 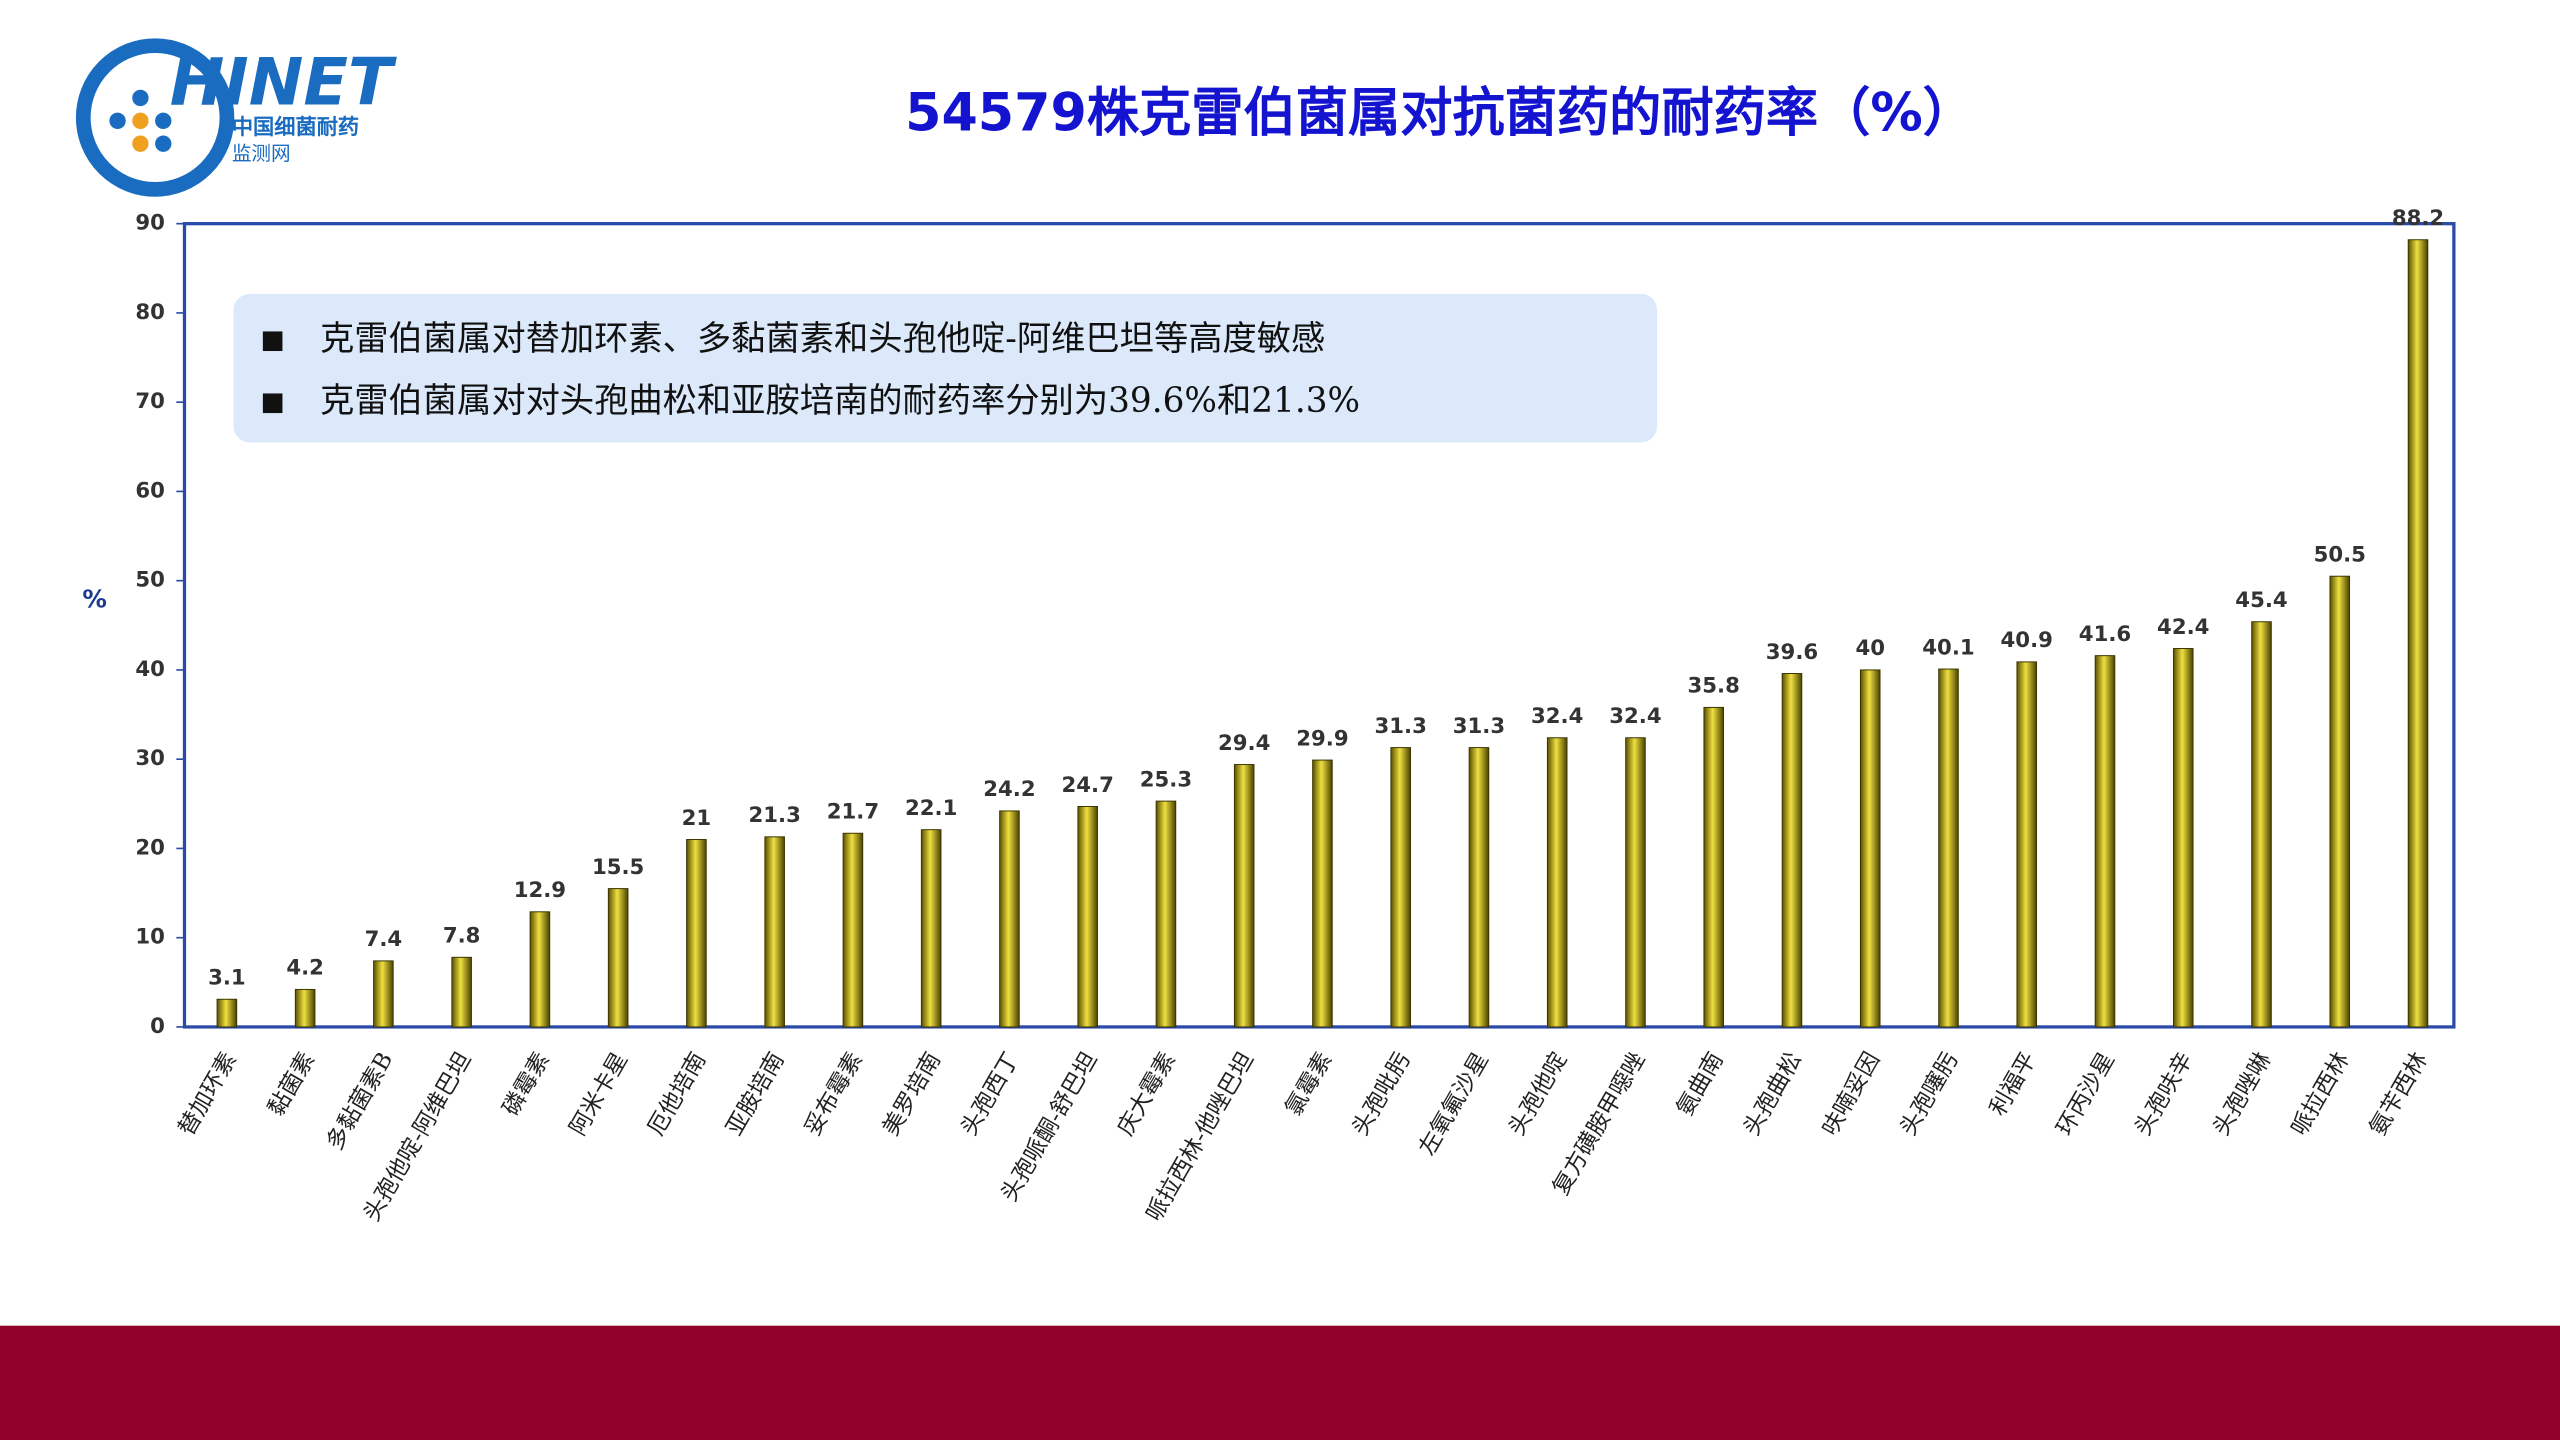 What do you see at coordinates (150, 312) in the screenshot?
I see `y-tick-label: 80` at bounding box center [150, 312].